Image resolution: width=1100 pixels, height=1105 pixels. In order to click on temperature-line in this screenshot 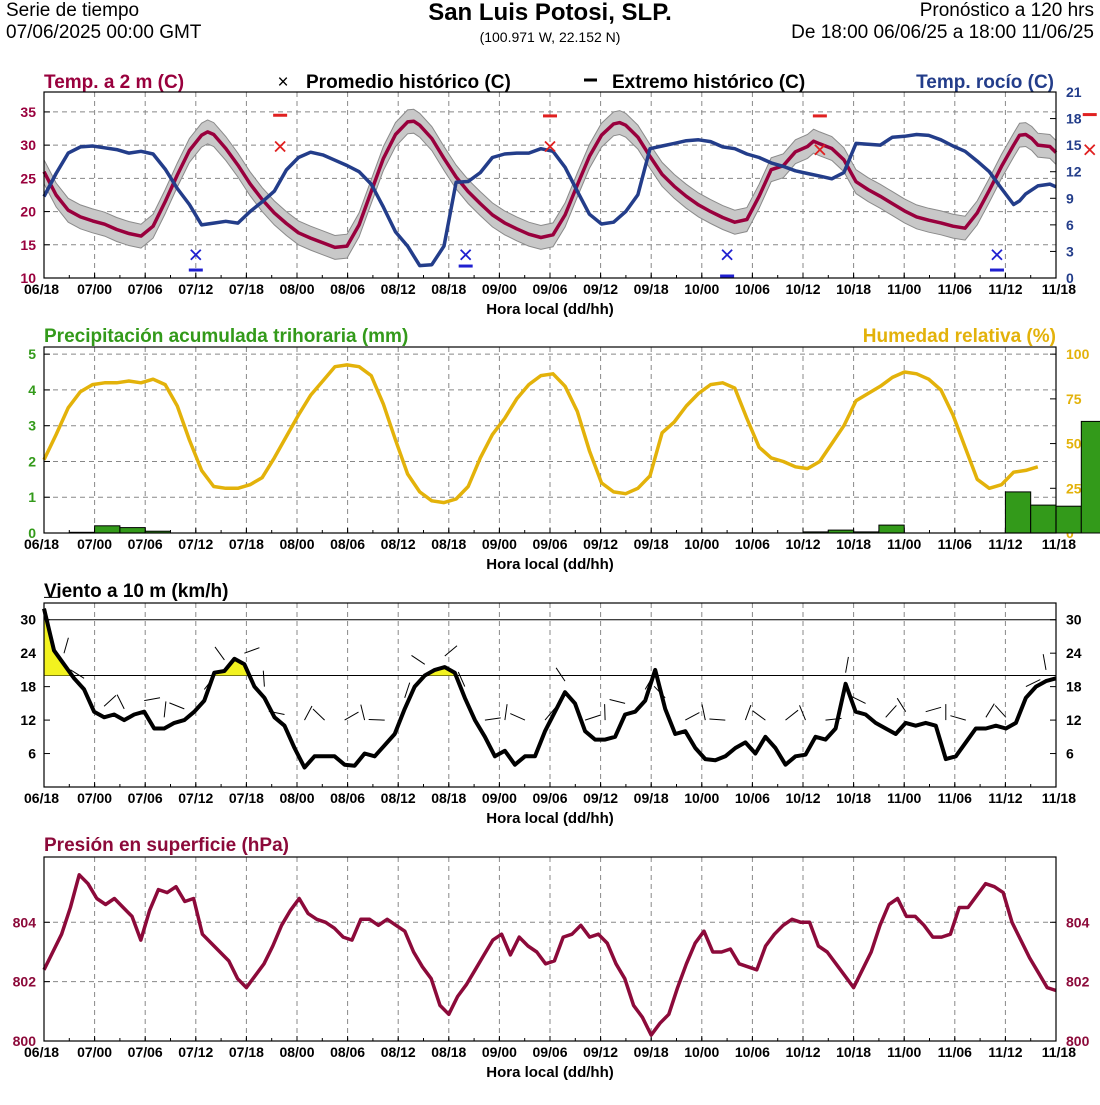, I will do `click(550, 184)`.